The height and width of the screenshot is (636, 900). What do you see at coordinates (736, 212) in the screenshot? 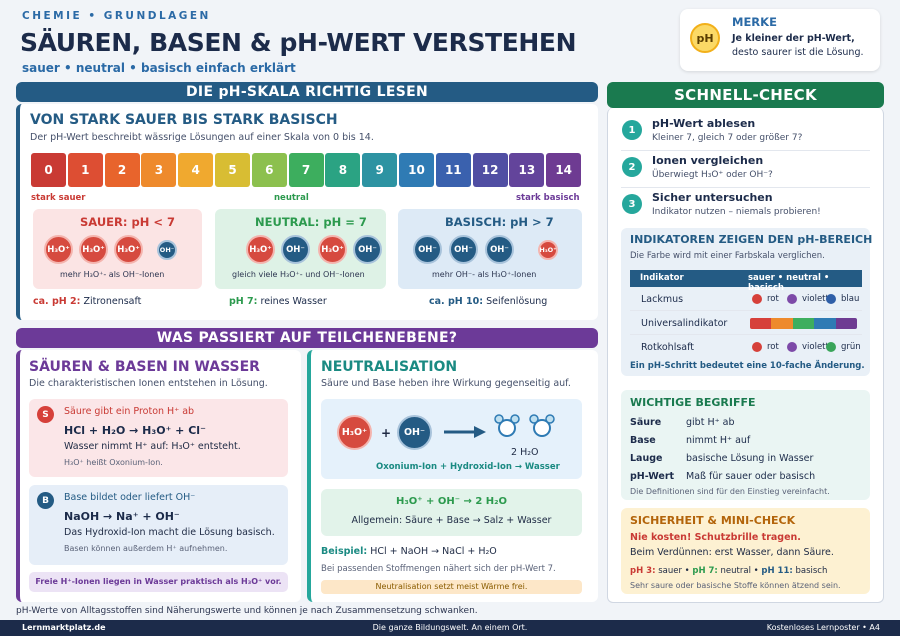
I see `step-desc-3: Indikator nutzen – niemals probieren!` at bounding box center [736, 212].